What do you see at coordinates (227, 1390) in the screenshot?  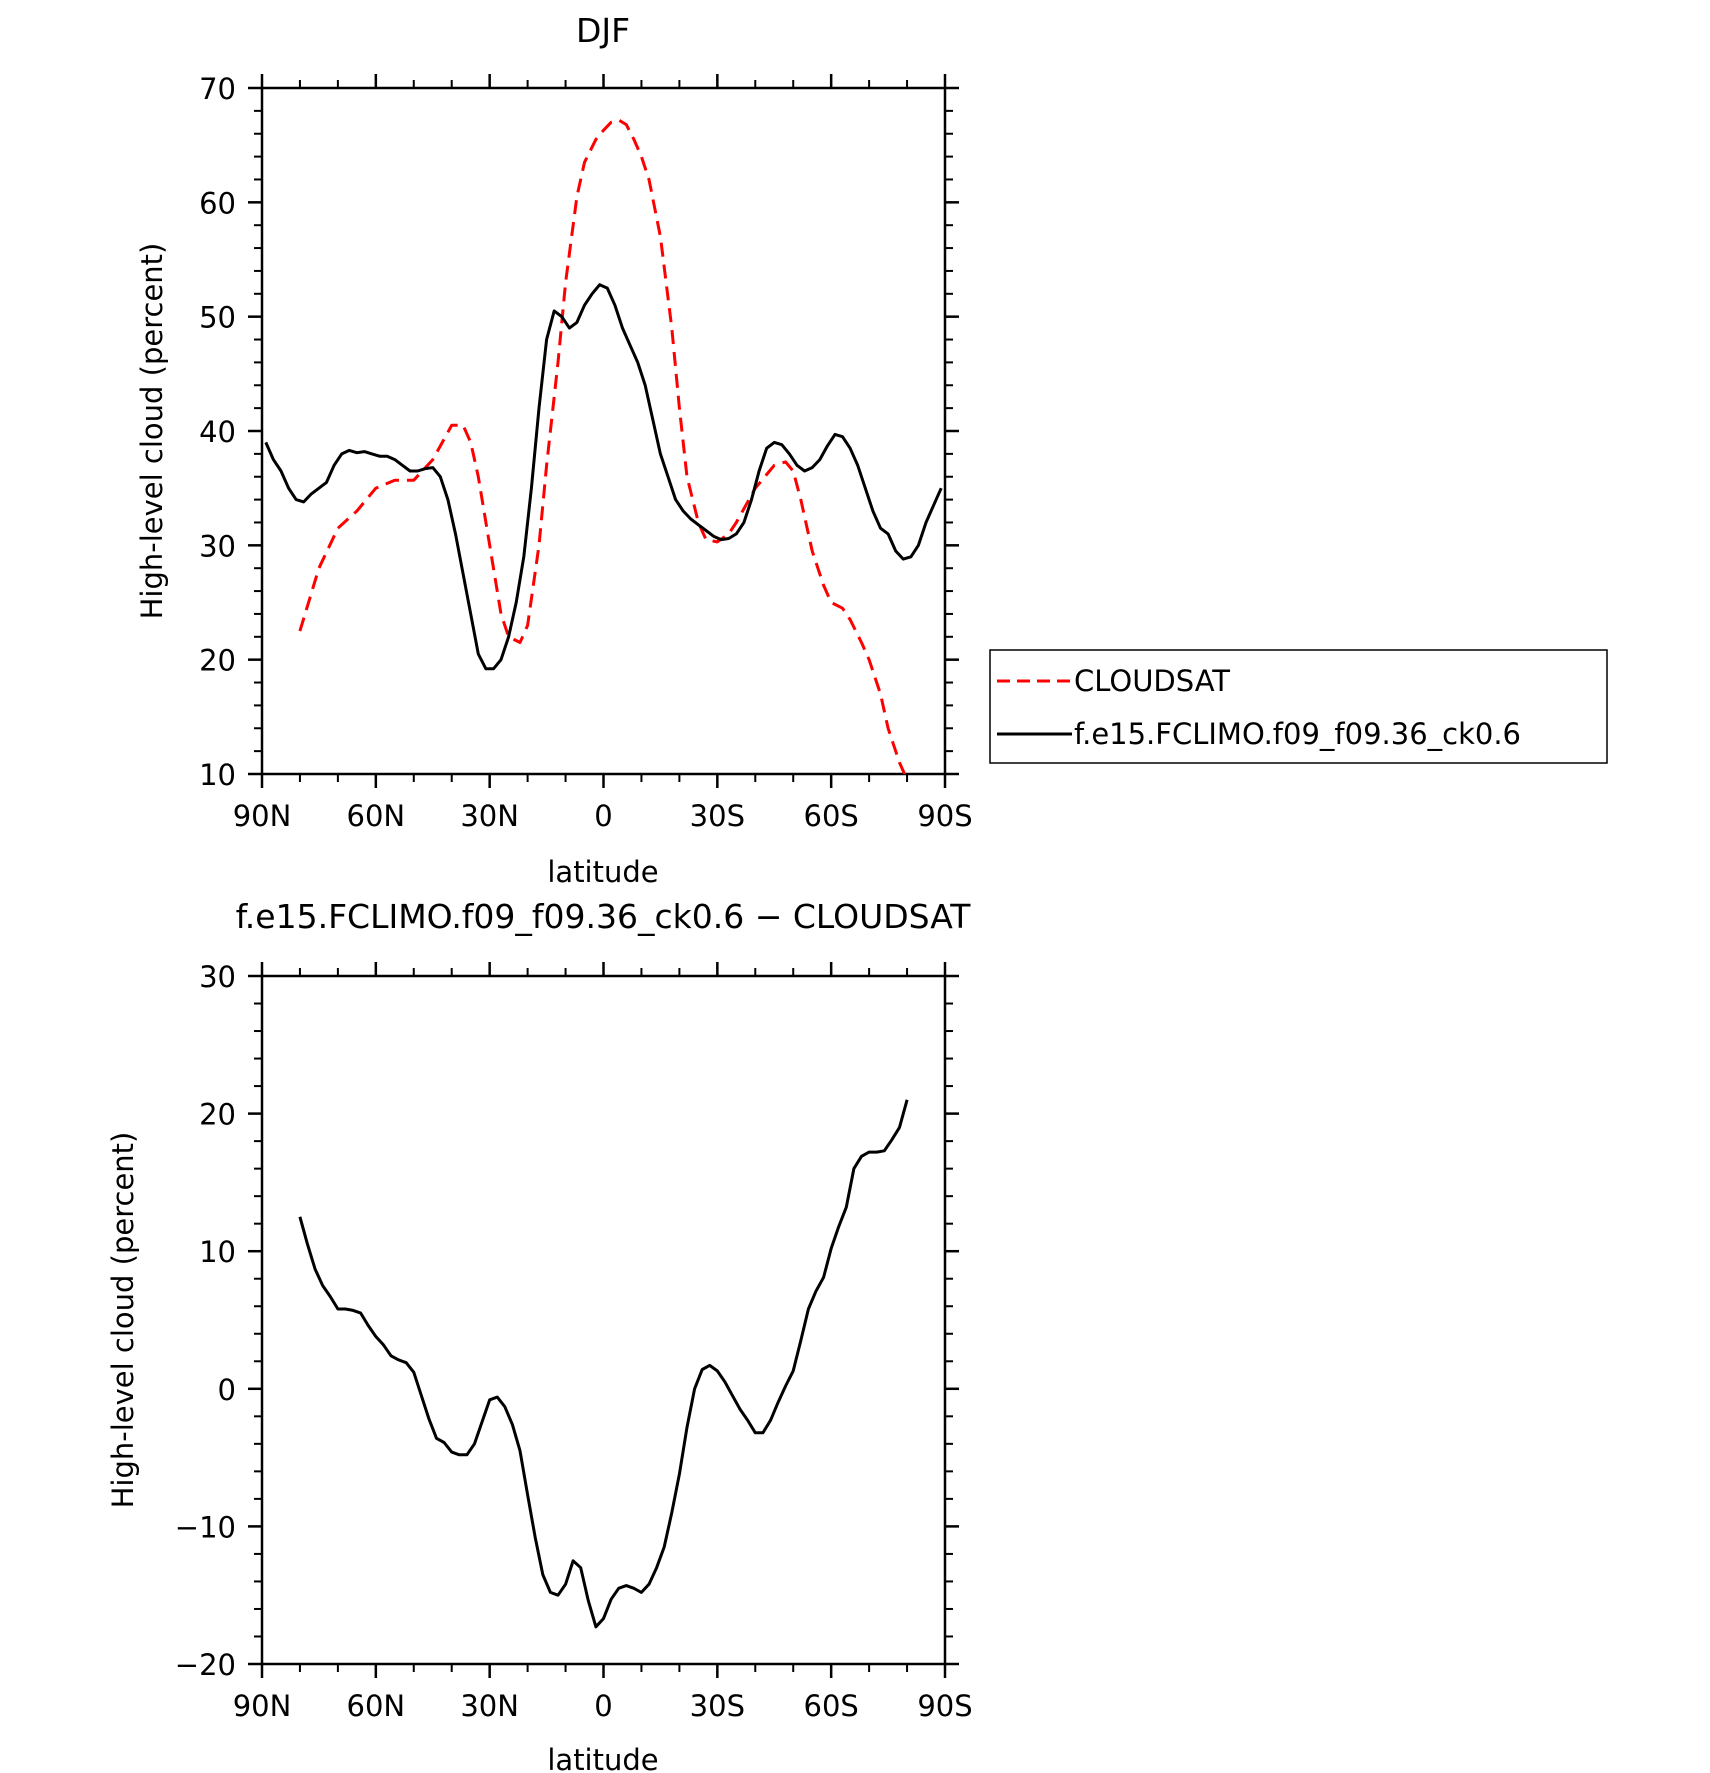 I see `y-tick-label: 0` at bounding box center [227, 1390].